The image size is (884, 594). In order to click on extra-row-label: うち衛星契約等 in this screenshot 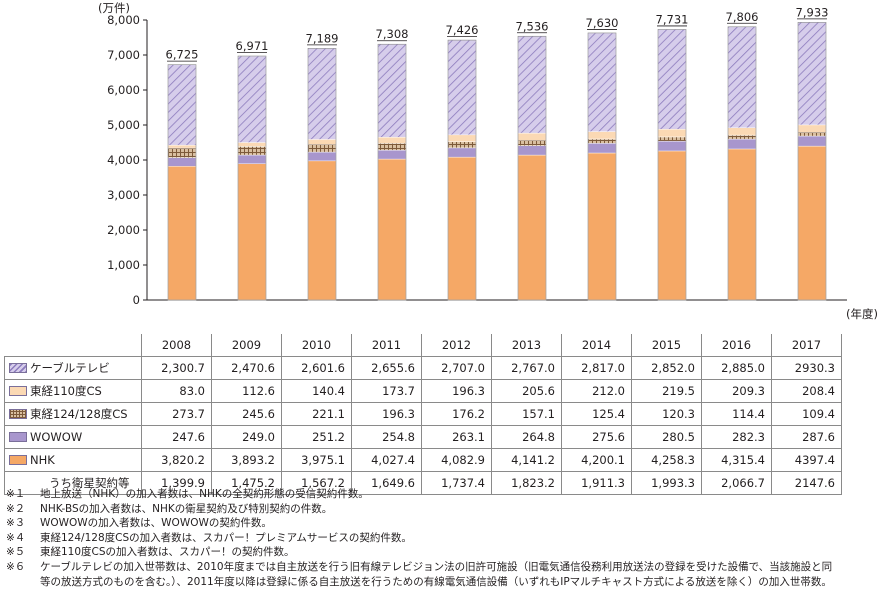, I will do `click(73, 483)`.